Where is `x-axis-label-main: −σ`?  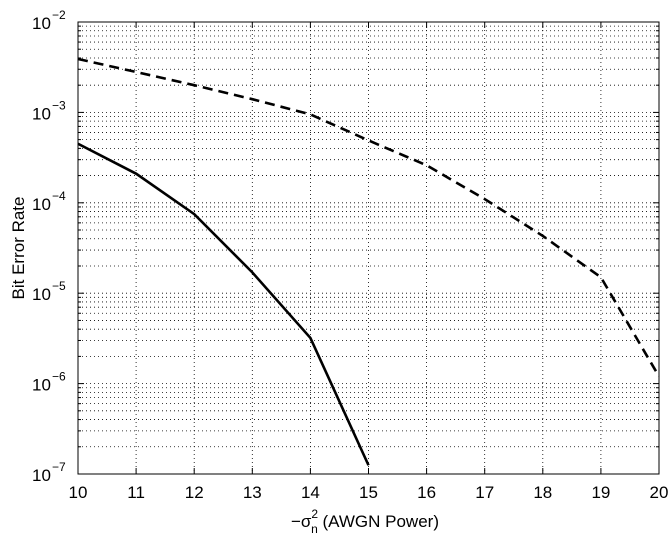
x-axis-label-main: −σ is located at coordinates (301, 521).